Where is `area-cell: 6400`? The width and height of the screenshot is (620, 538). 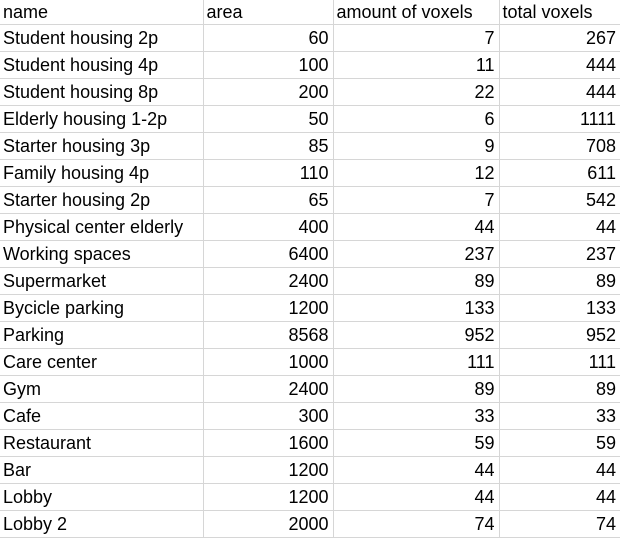
area-cell: 6400 is located at coordinates (268, 253).